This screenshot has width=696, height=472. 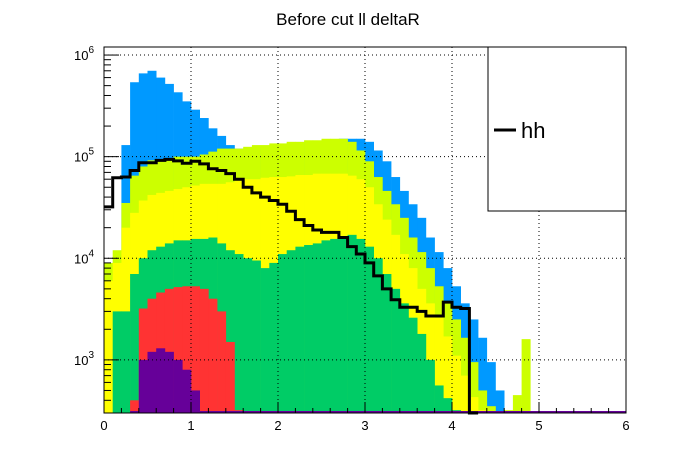 I want to click on y-tick-label: 10⁴, so click(x=84, y=257).